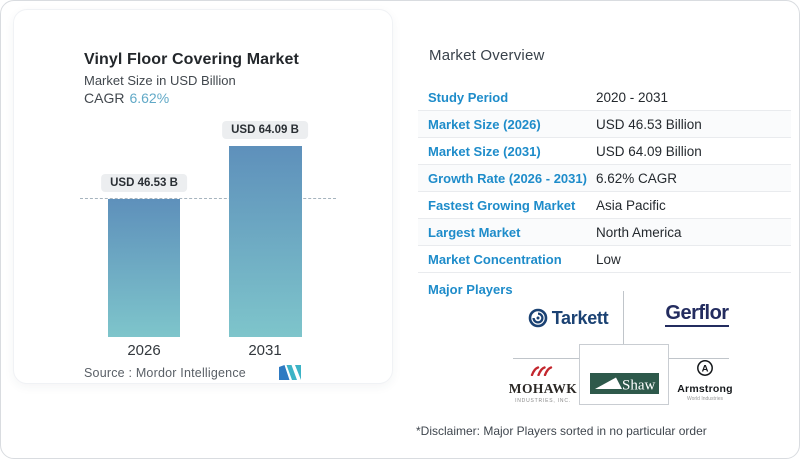  What do you see at coordinates (546, 358) in the screenshot?
I see `player-connector-left-line` at bounding box center [546, 358].